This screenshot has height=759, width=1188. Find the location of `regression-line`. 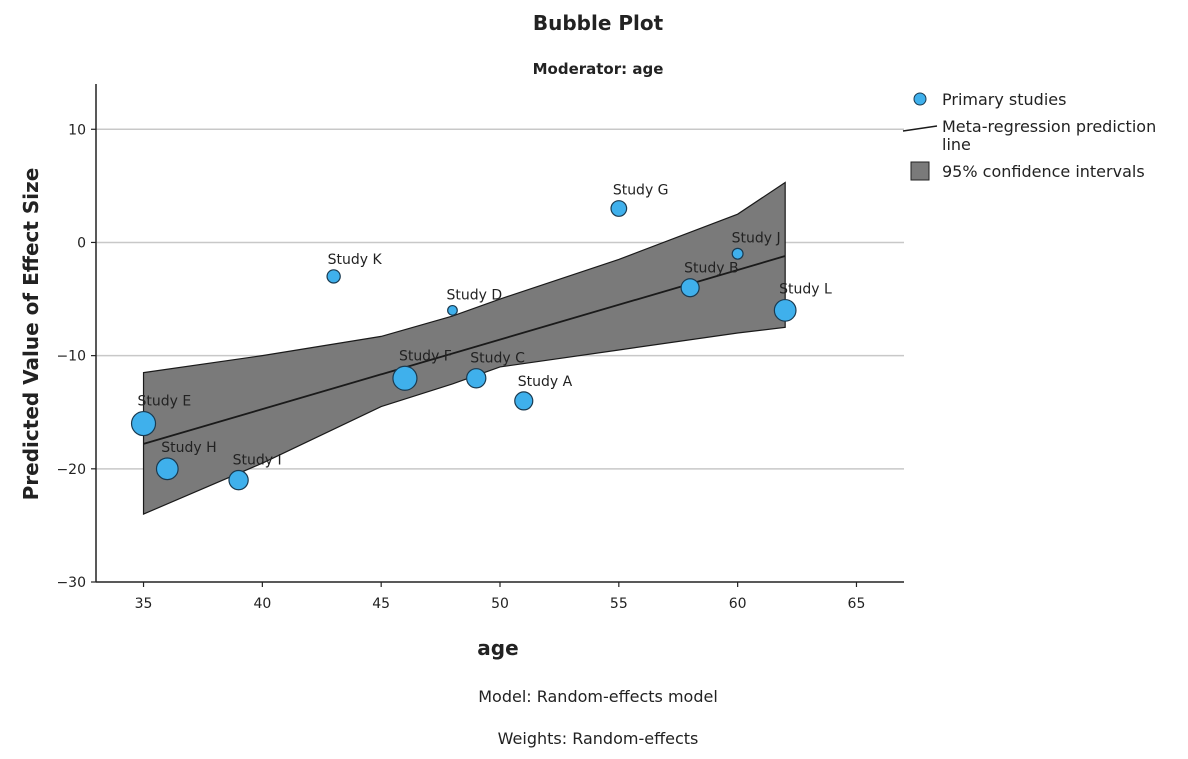

regression-line is located at coordinates (464, 350).